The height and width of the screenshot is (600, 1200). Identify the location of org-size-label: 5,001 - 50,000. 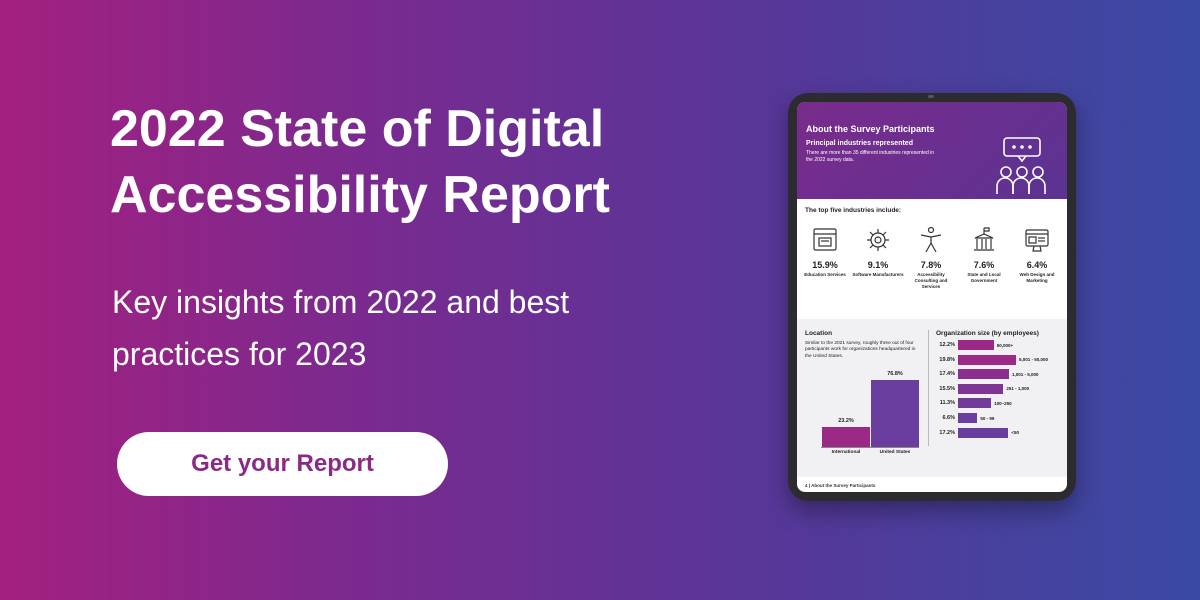
(1034, 360).